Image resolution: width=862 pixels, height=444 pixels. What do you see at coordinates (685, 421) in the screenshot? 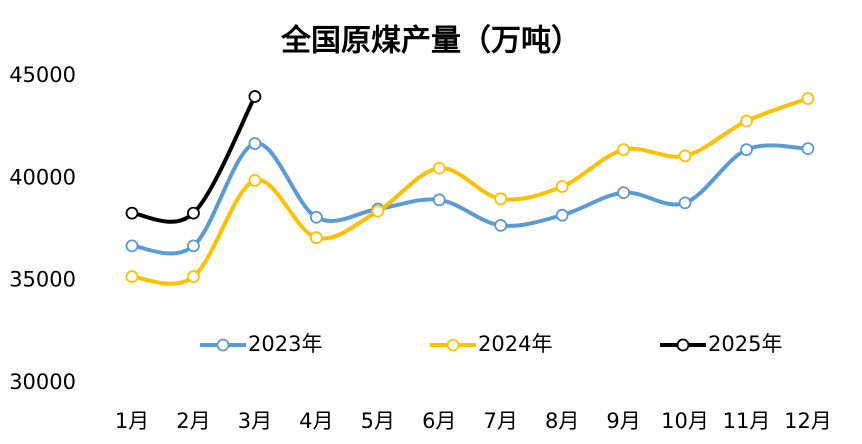
I see `x-tick-label: 10月` at bounding box center [685, 421].